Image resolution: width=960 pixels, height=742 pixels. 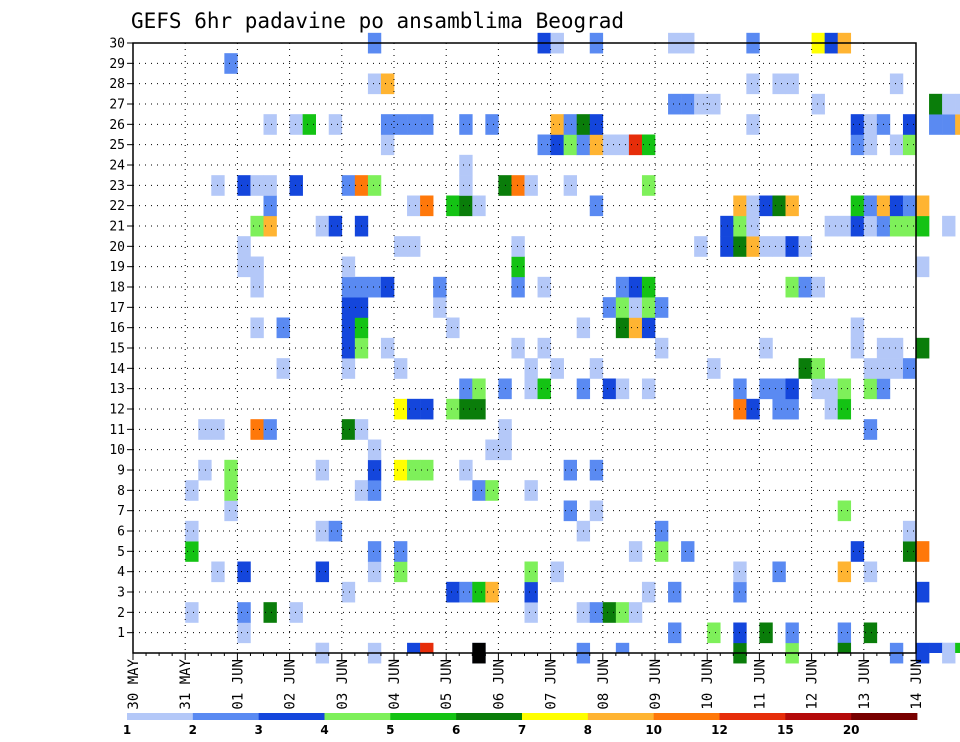 What do you see at coordinates (813, 684) in the screenshot?
I see `x-tick-label: 12 JUN` at bounding box center [813, 684].